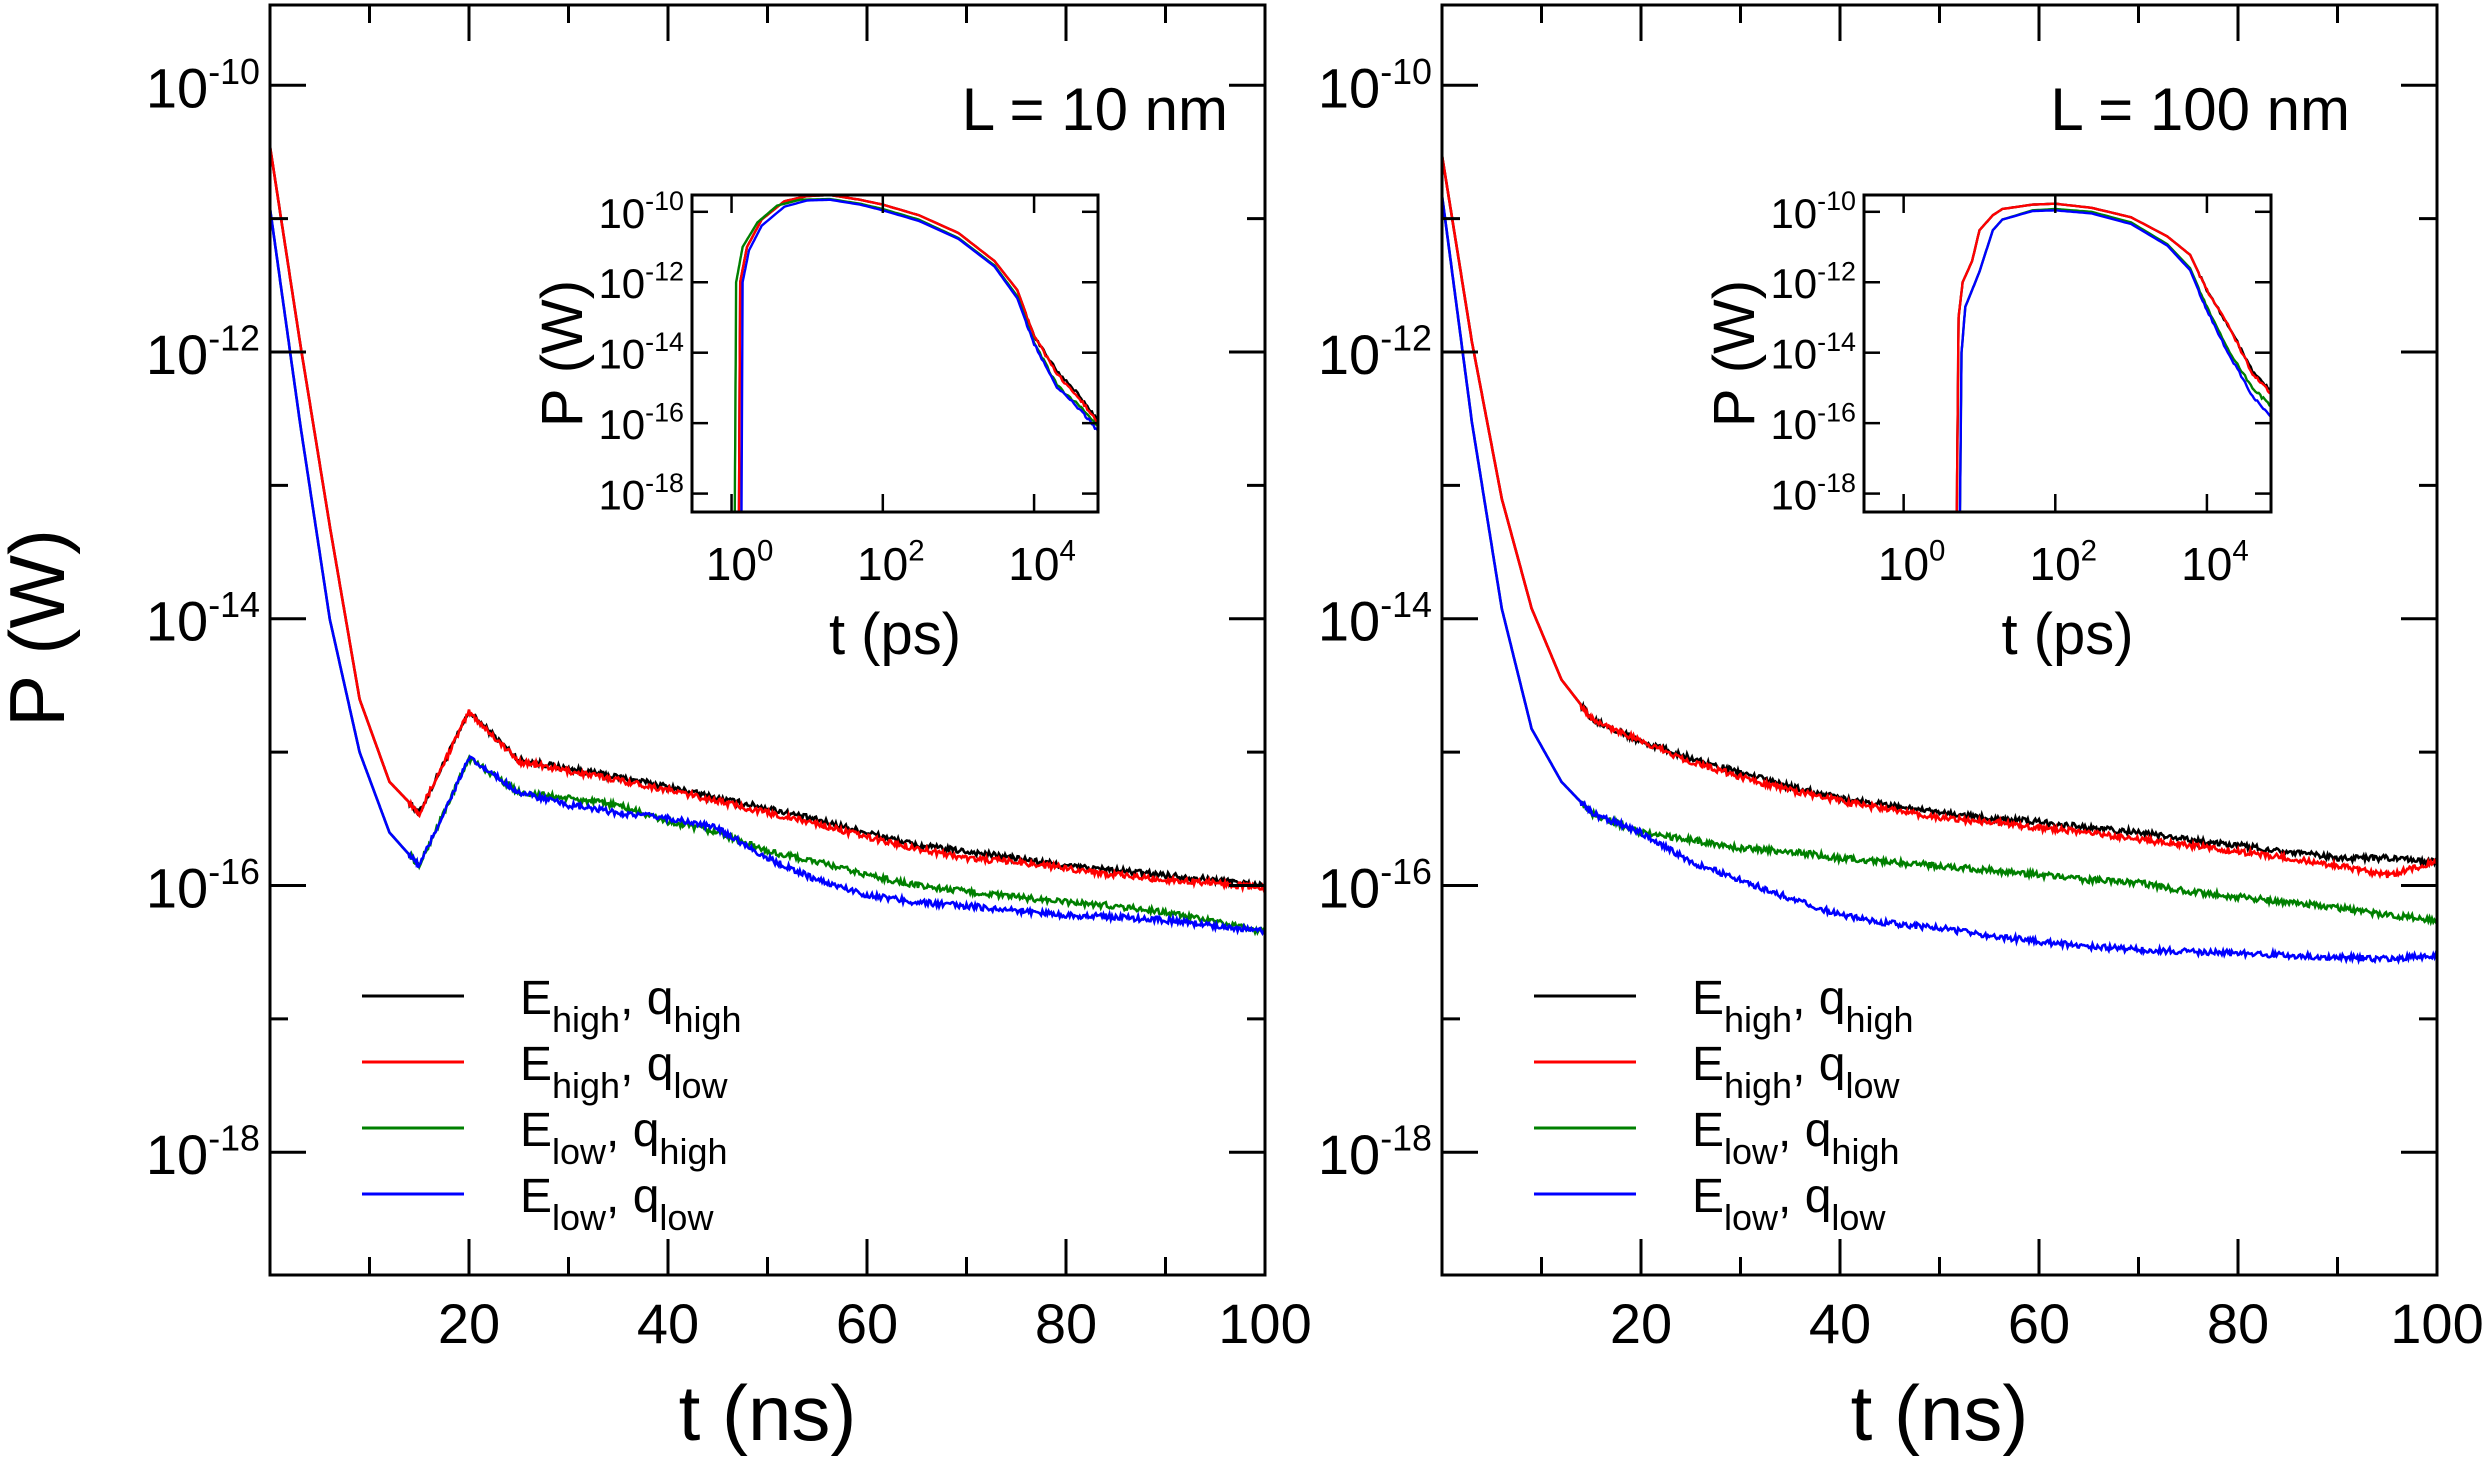  Describe the element at coordinates (1095, 109) in the screenshot. I see `panel-annotation: L = 10 nm` at that location.